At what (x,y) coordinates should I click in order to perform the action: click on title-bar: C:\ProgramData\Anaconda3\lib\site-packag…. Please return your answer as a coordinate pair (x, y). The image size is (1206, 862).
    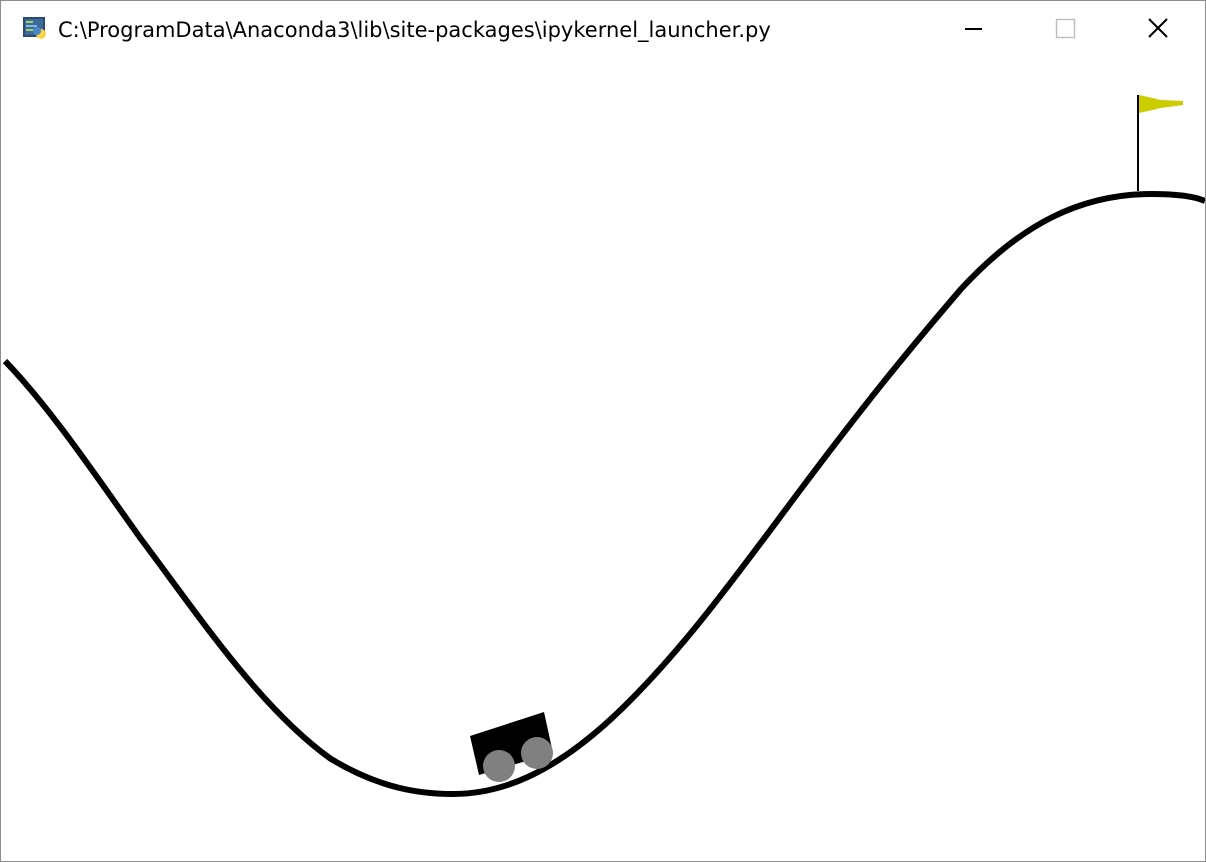
    Looking at the image, I should click on (603, 30).